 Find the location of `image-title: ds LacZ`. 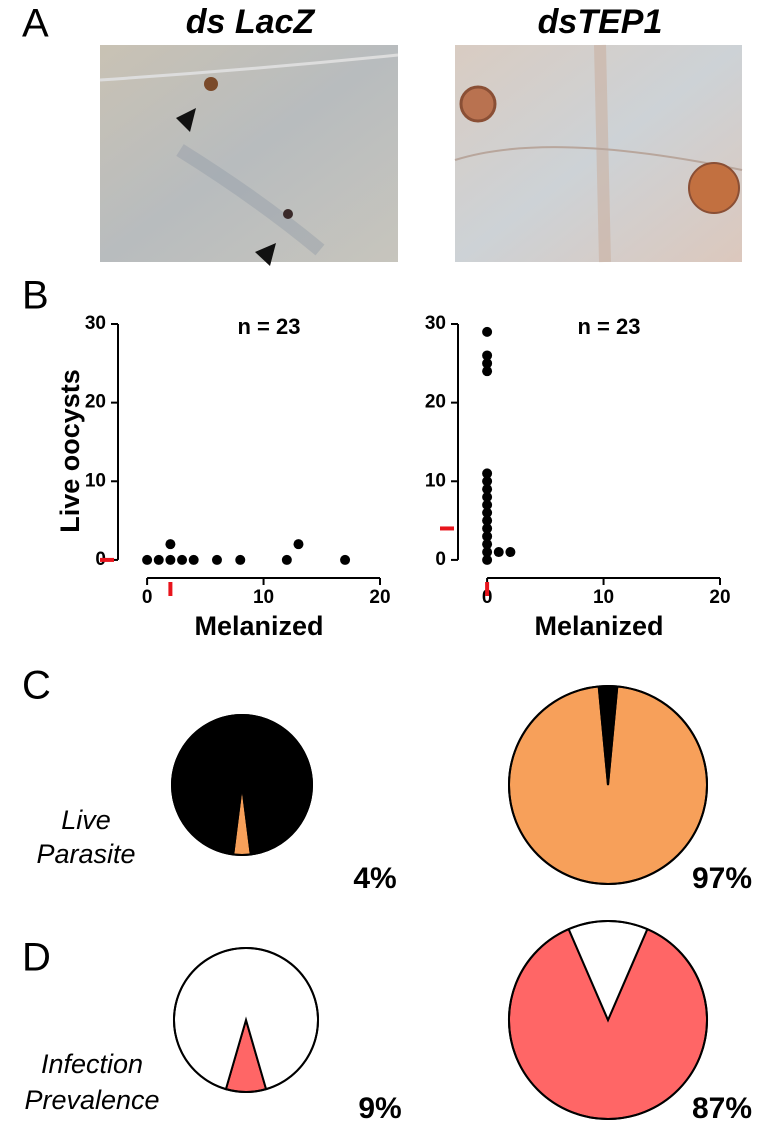

image-title: ds LacZ is located at coordinates (251, 22).